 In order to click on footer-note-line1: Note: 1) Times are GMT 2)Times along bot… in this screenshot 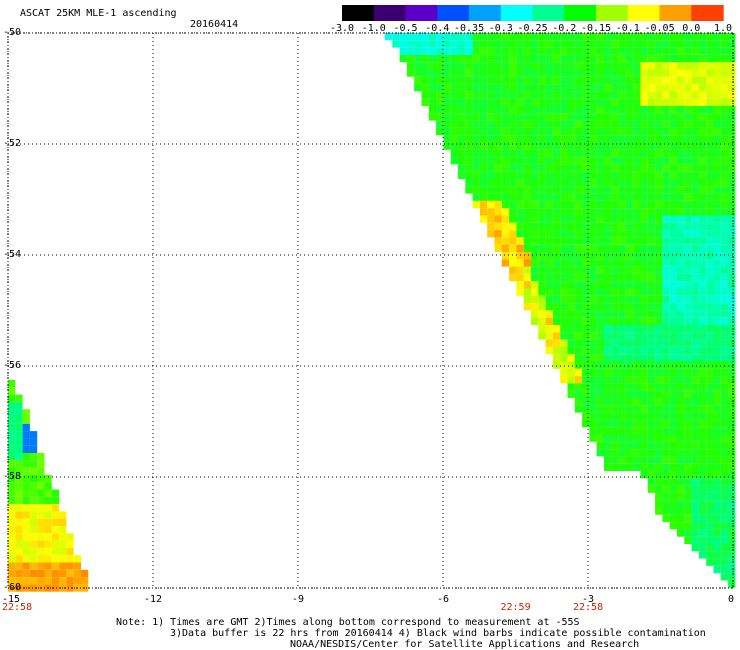, I will do `click(348, 622)`.